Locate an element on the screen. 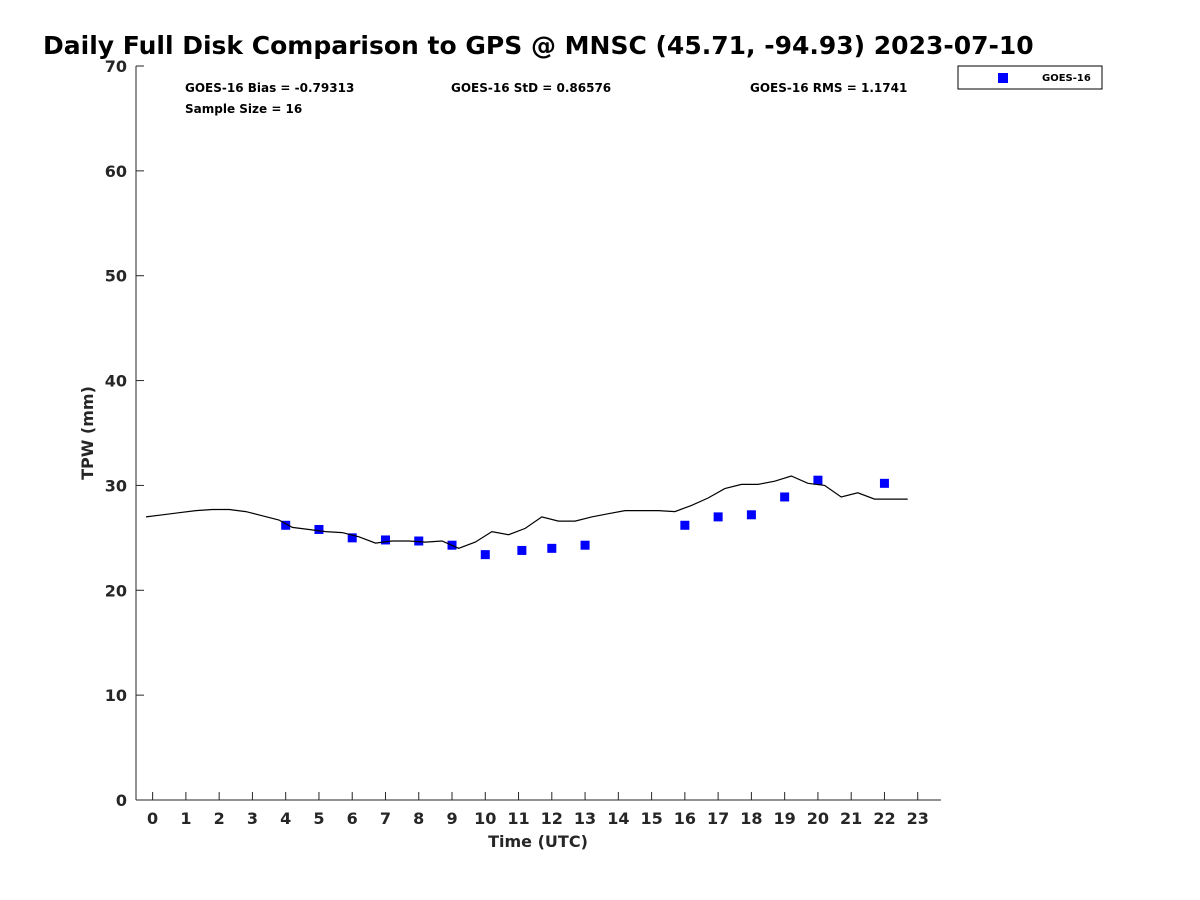 The width and height of the screenshot is (1200, 900). x-tick-label: 20 is located at coordinates (818, 818).